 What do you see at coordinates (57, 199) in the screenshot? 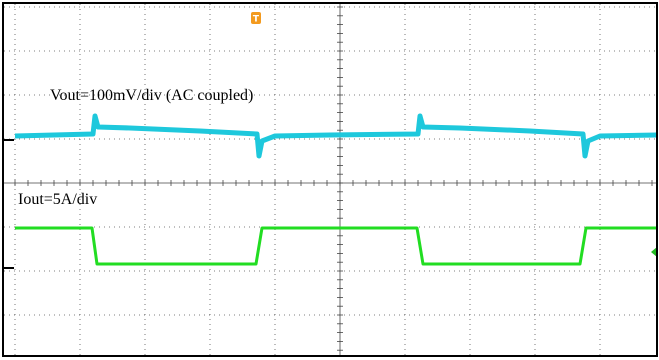
I see `iout-label: Iout=5A/div` at bounding box center [57, 199].